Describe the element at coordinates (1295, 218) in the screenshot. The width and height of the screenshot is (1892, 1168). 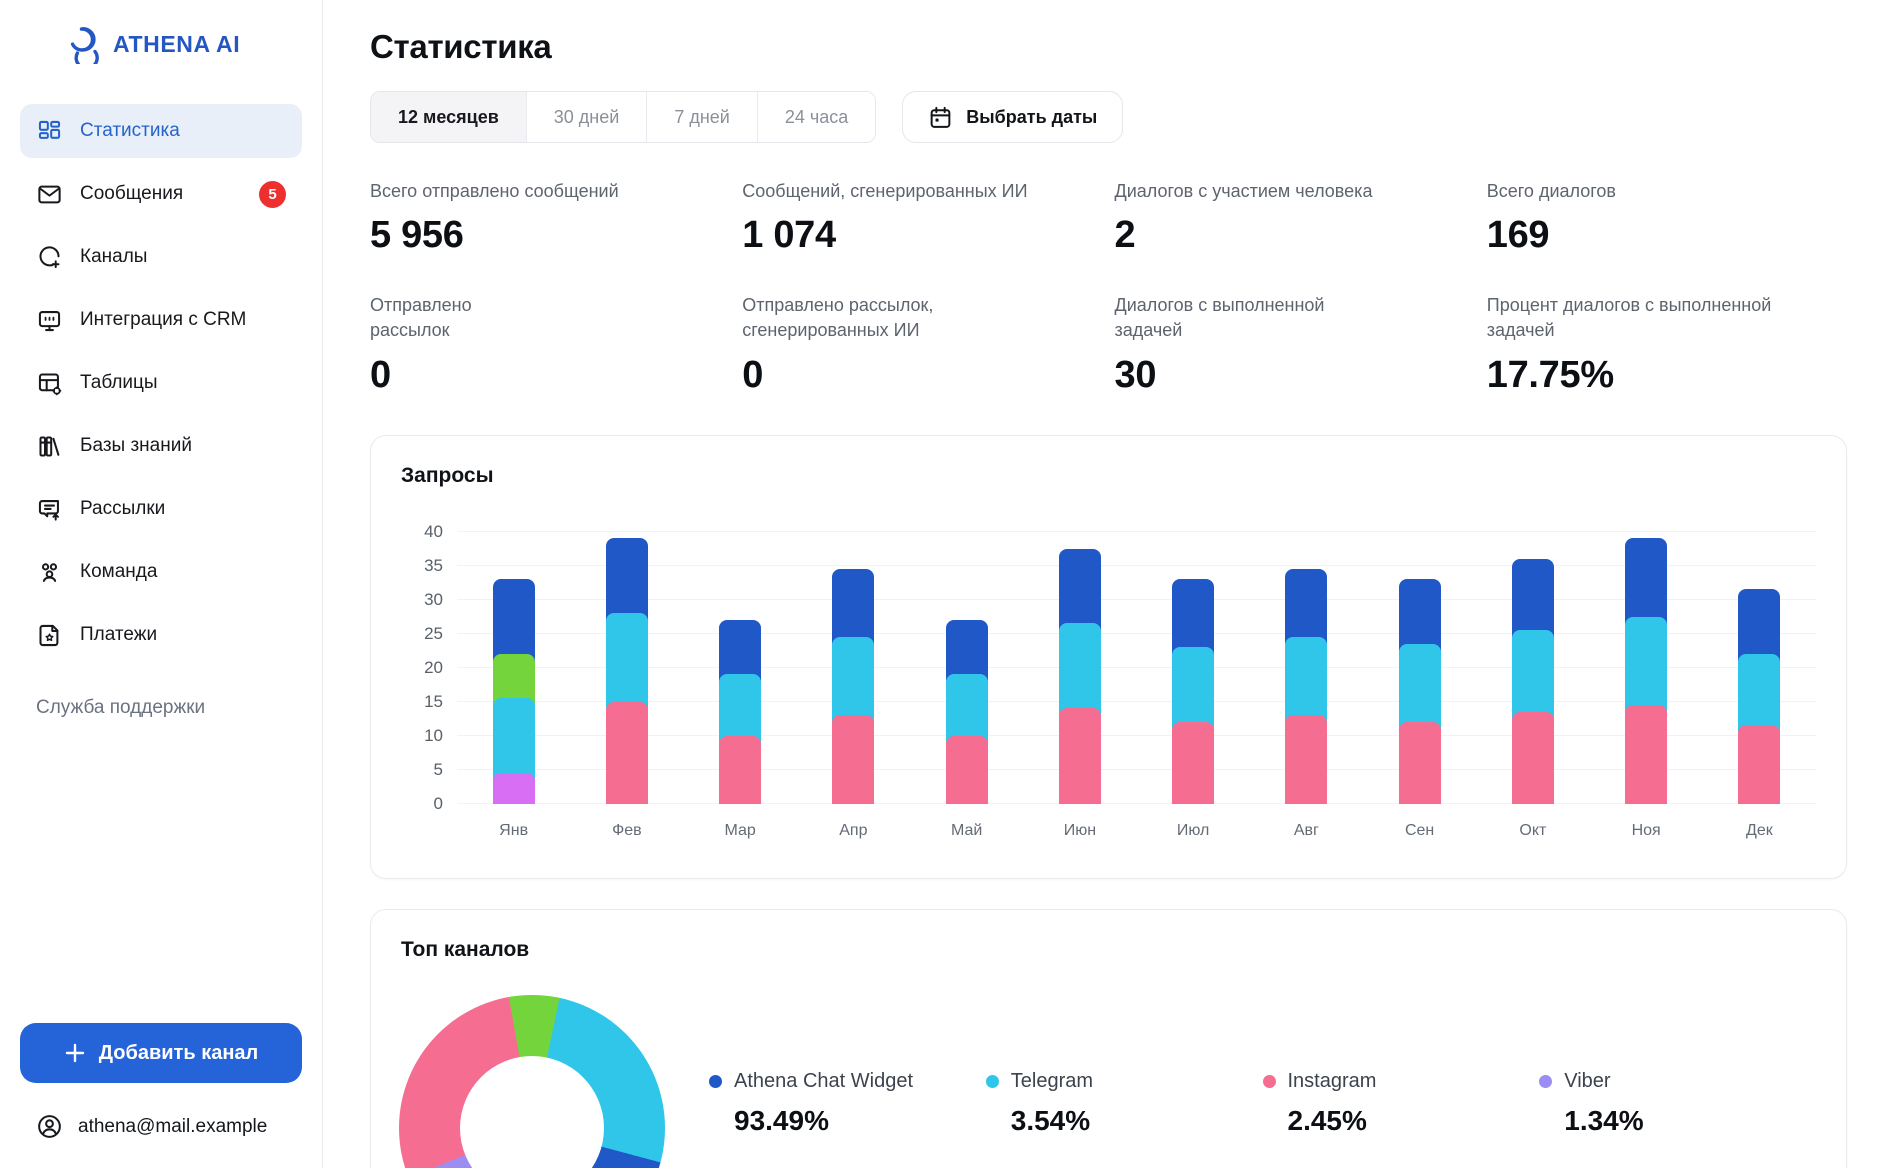
I see `stat-card: Диалогов с участием человека 2` at that location.